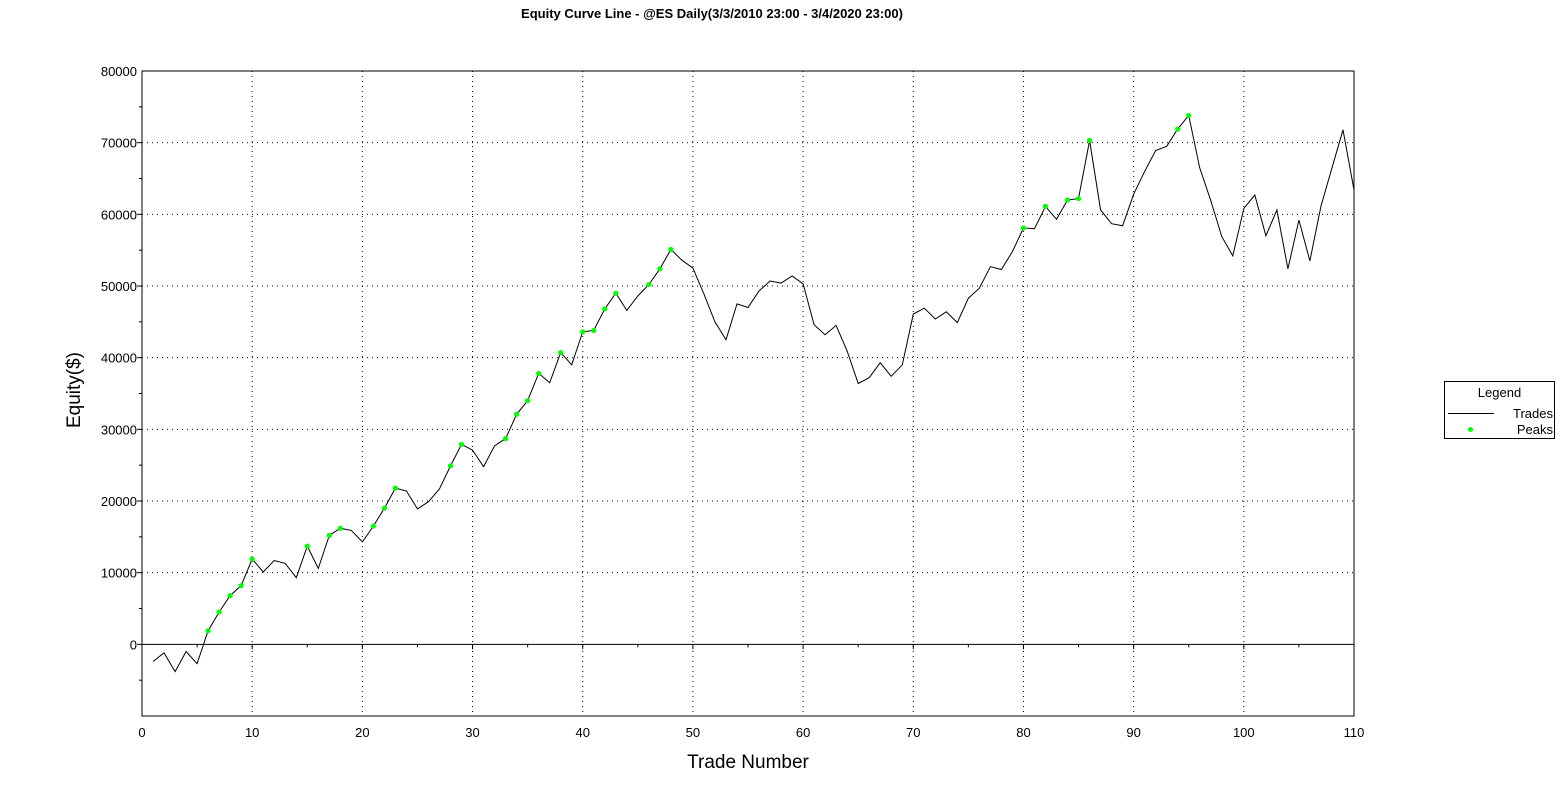 The height and width of the screenshot is (793, 1562). I want to click on legend-label-trades: Trades, so click(1533, 413).